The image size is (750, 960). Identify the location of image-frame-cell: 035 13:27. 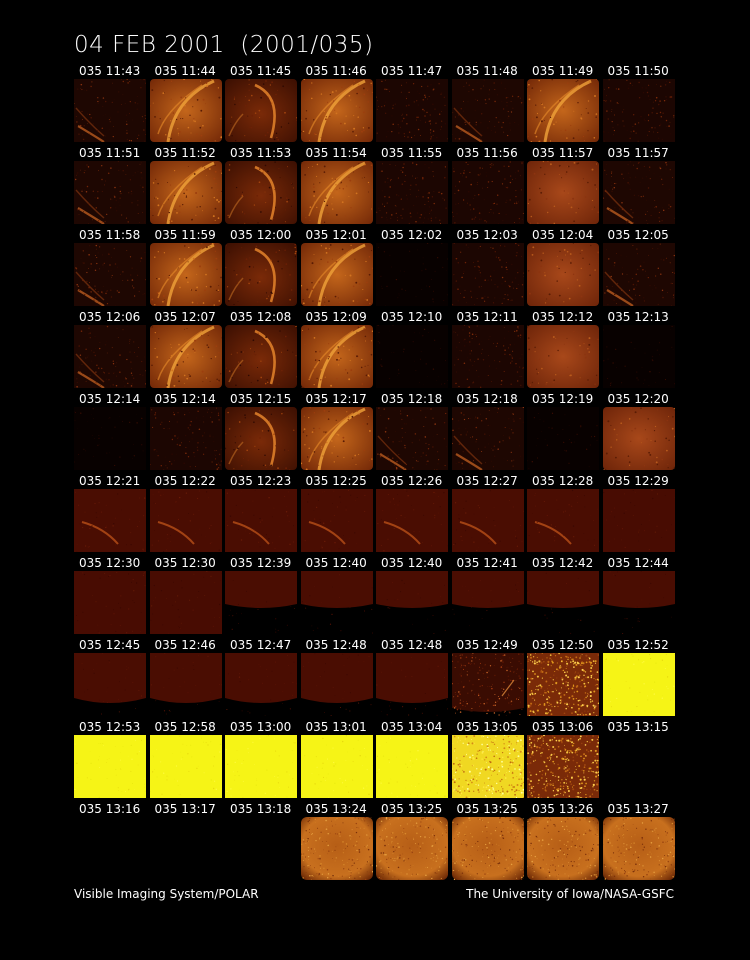
(640, 842).